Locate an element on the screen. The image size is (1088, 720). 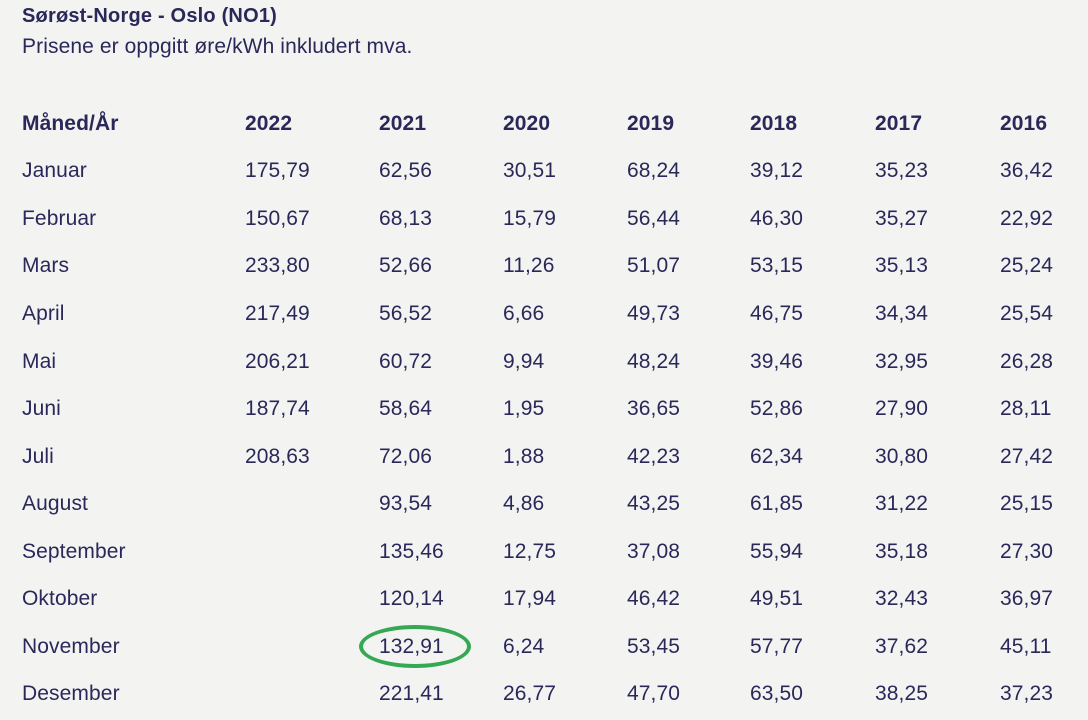
column-header-year-2016: 2016 is located at coordinates (1024, 123).